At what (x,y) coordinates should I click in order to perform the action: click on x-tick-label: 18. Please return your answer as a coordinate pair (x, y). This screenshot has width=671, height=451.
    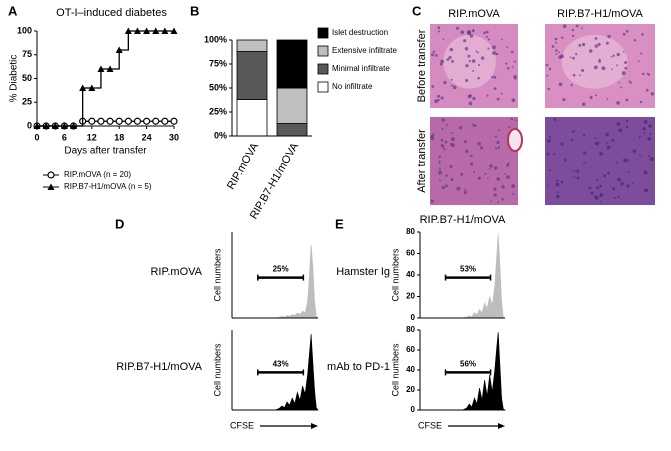
    Looking at the image, I should click on (119, 137).